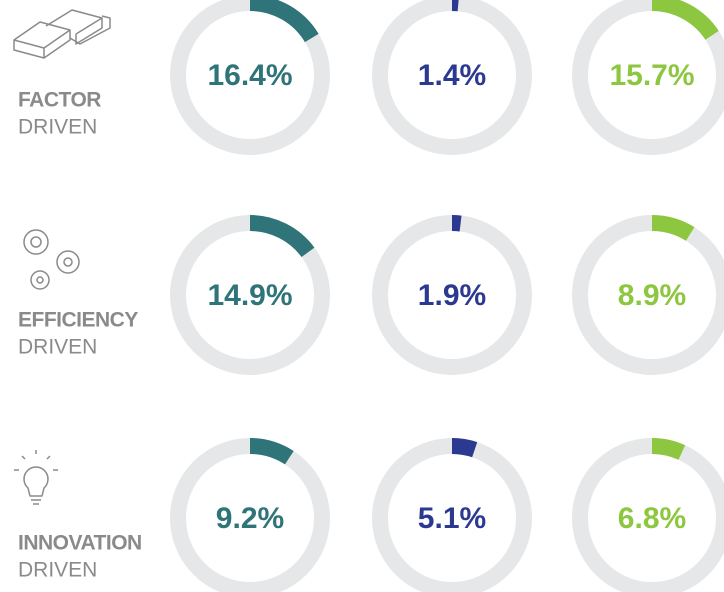  Describe the element at coordinates (452, 75) in the screenshot. I see `value-label: 1.4%` at that location.